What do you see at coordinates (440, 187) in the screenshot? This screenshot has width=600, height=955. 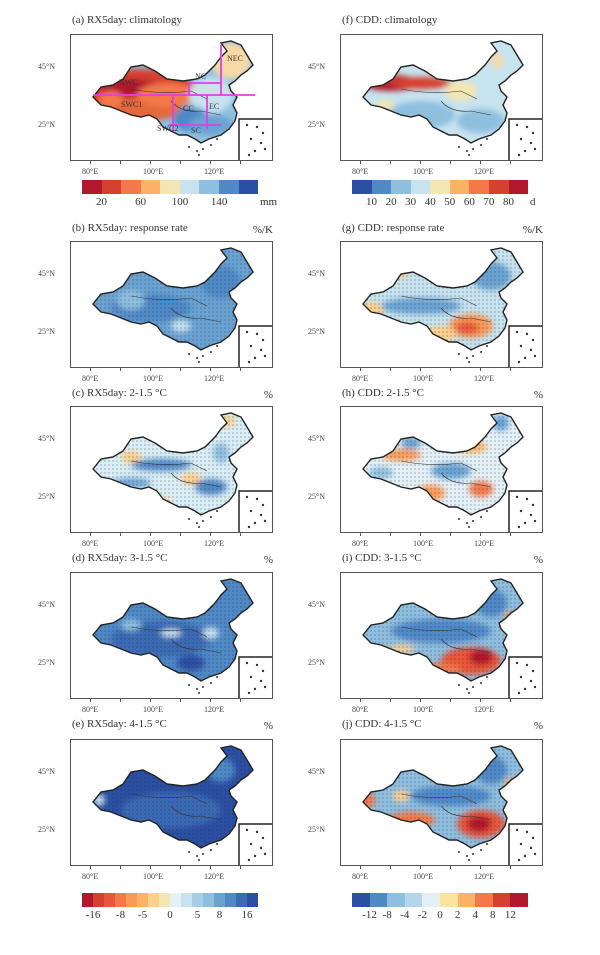 I see `colorbar-cdd-climatology` at bounding box center [440, 187].